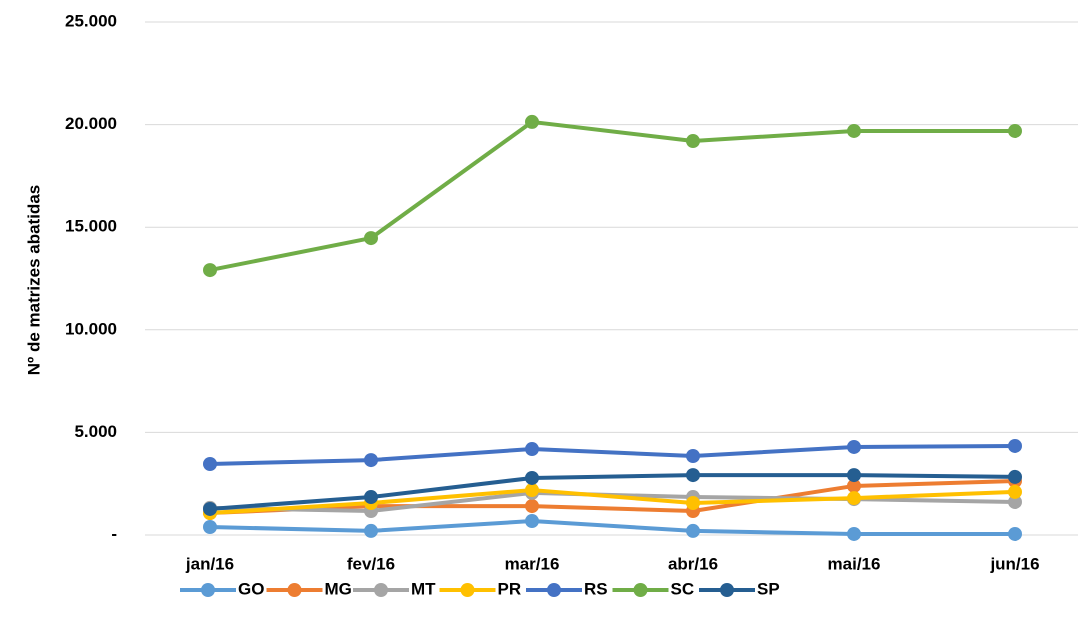 Image resolution: width=1091 pixels, height=633 pixels. I want to click on y-tick-label: -, so click(114, 533).